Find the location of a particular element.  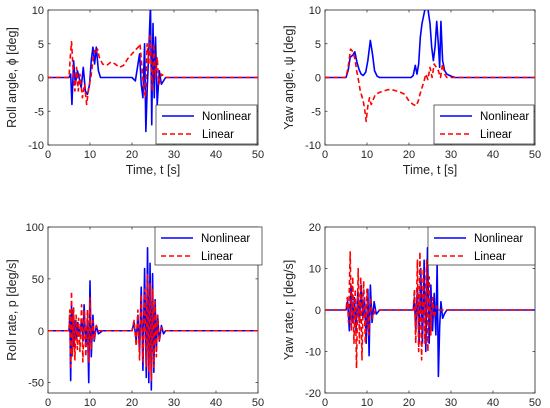

y-axis-label: Yaw rate, r [deg/s] is located at coordinates (289, 310).